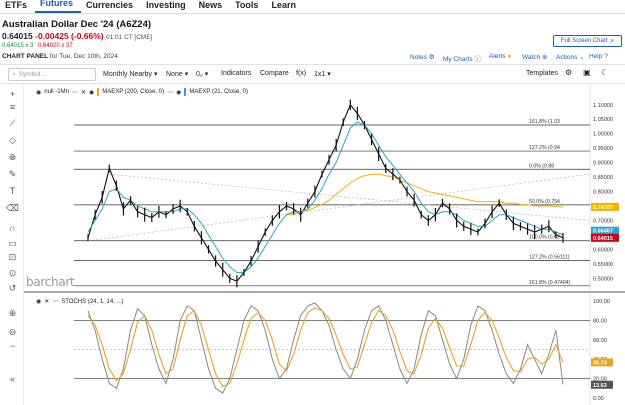  I want to click on ma21-label: MAEXP (21, Close, 0), so click(218, 92).